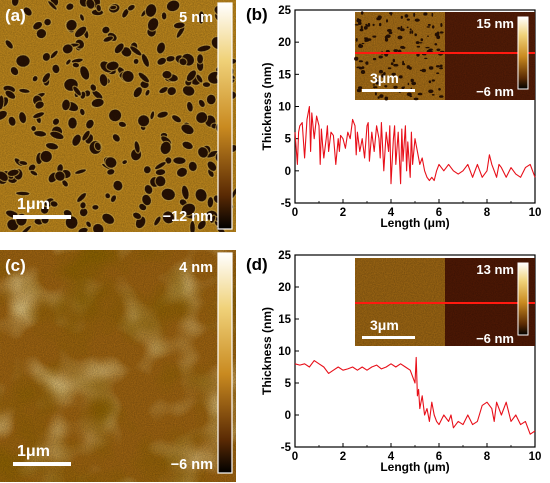  I want to click on panel-c-scalebar-label: 1μm, so click(33, 451).